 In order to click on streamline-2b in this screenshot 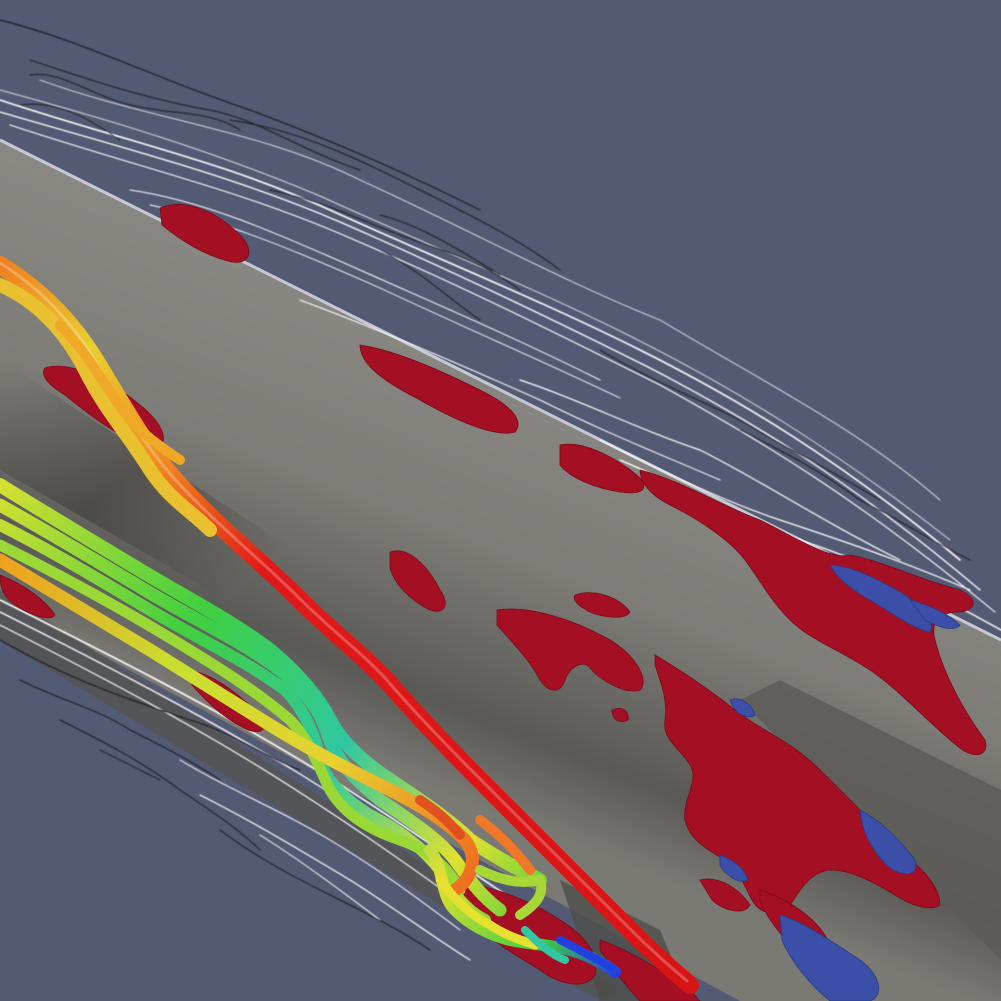, I will do `click(120, 392)`.